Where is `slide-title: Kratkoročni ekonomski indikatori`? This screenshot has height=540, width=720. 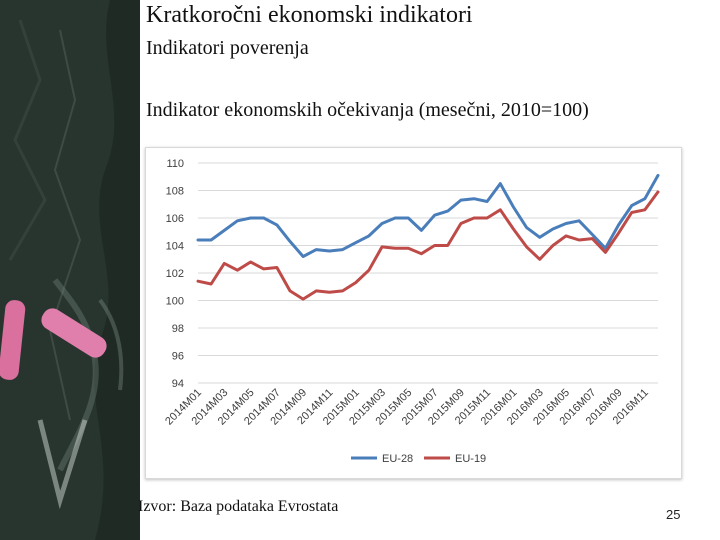
slide-title: Kratkoročni ekonomski indikatori is located at coordinates (309, 15).